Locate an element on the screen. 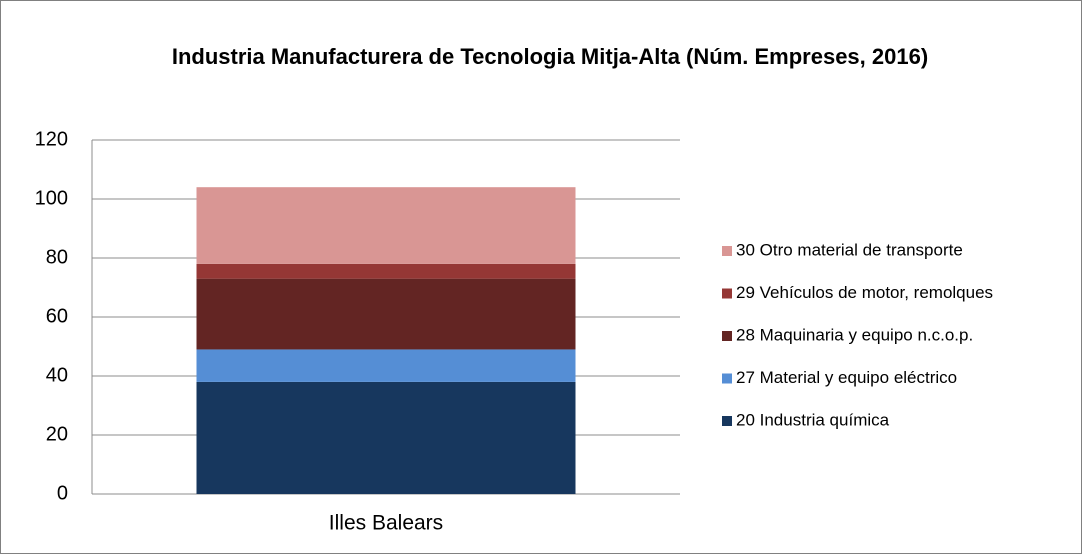 The height and width of the screenshot is (554, 1082). y-tick-label: 80 is located at coordinates (57, 257).